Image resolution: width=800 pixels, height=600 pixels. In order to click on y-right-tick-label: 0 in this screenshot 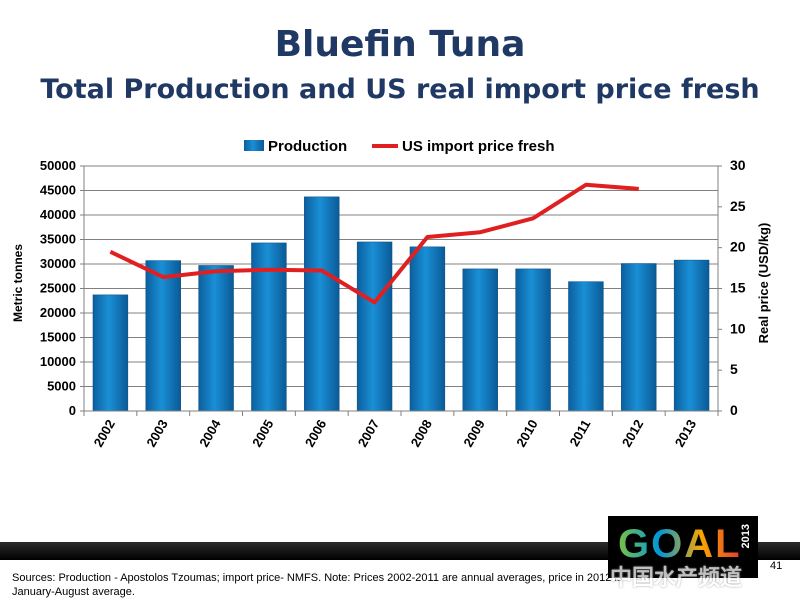, I will do `click(734, 410)`.